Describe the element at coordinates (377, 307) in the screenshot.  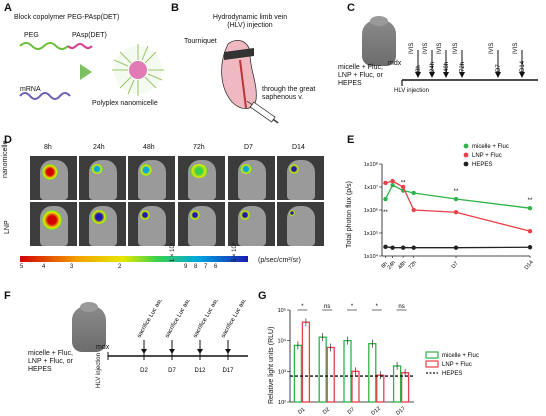
I see `g-sig-3: *` at that location.